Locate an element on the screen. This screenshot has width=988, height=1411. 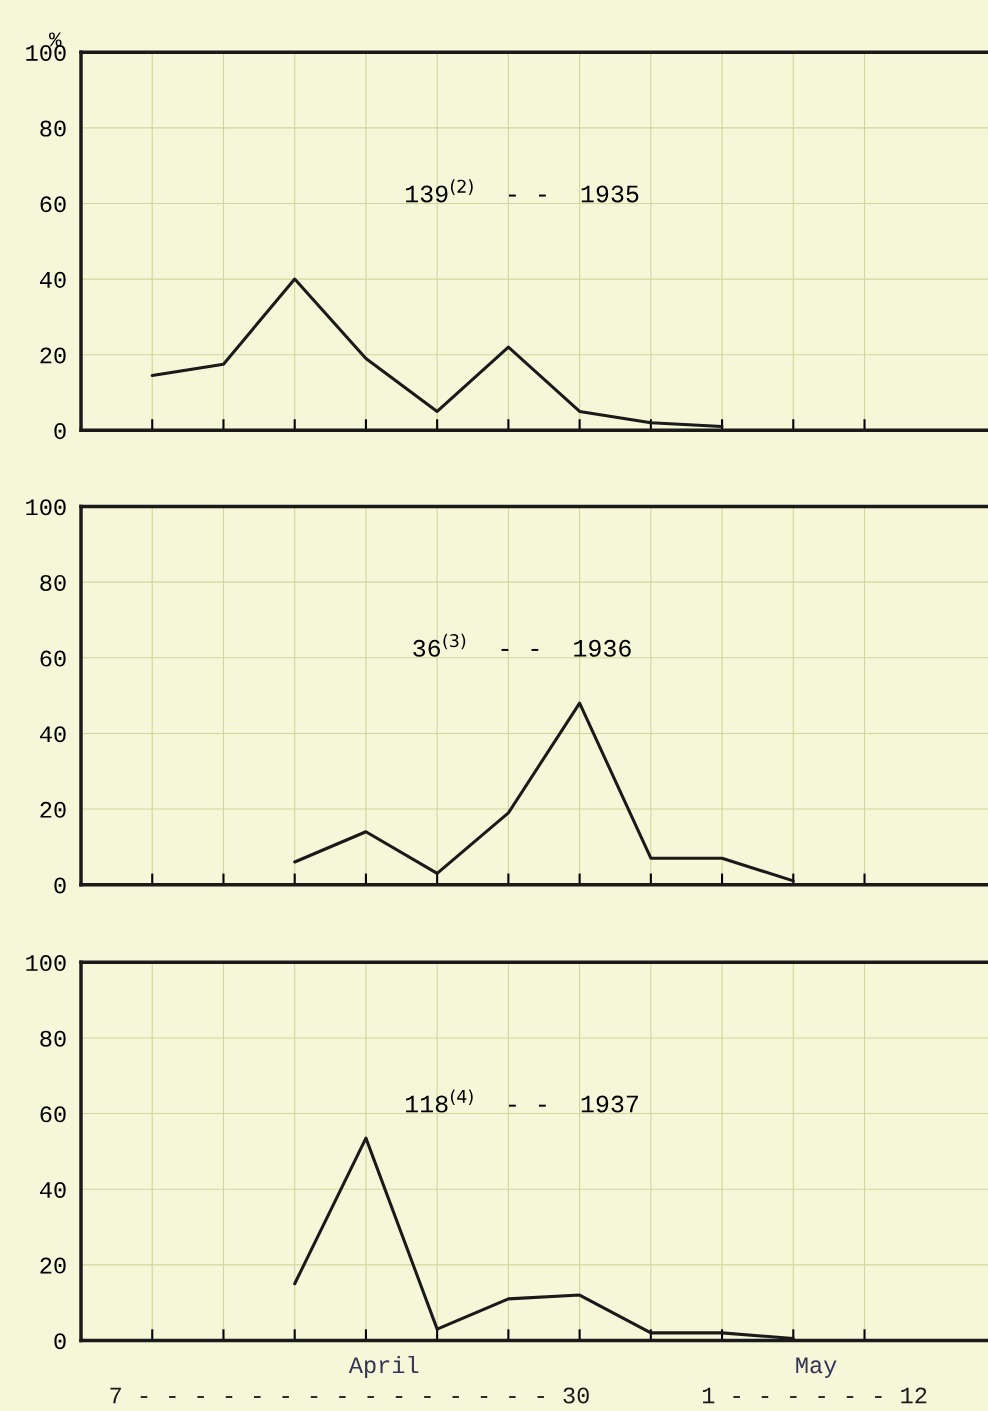
text: May is located at coordinates (816, 1367).